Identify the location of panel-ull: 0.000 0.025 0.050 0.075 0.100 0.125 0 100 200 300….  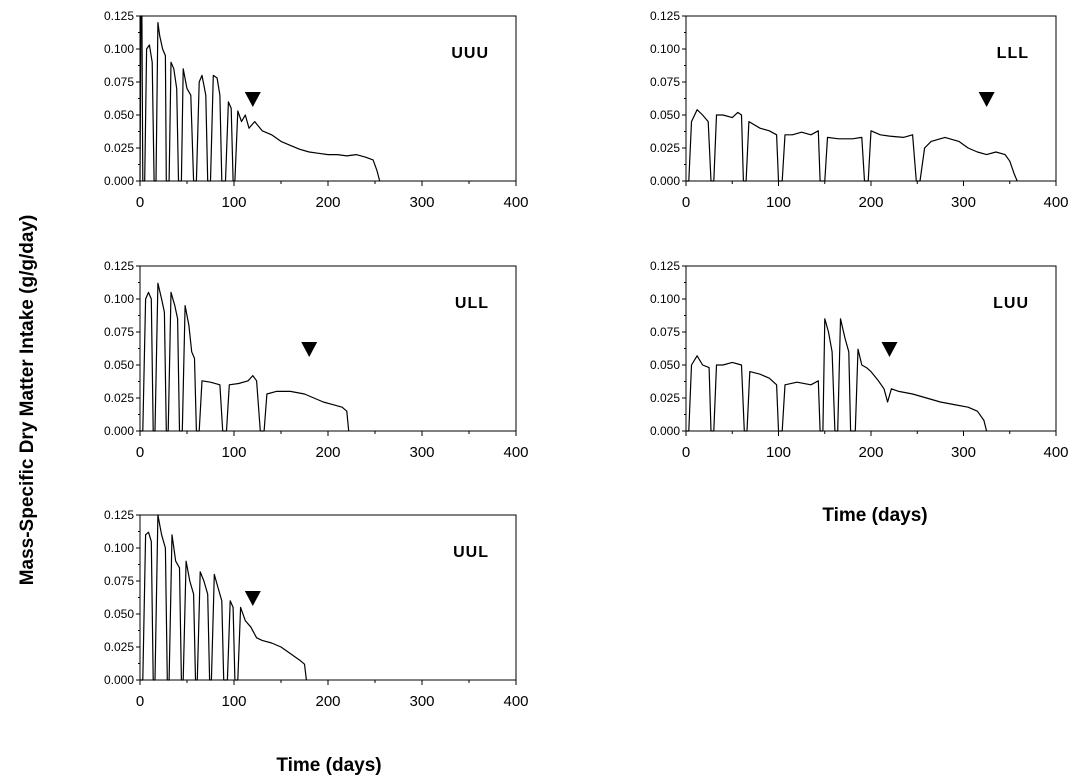
(316, 360).